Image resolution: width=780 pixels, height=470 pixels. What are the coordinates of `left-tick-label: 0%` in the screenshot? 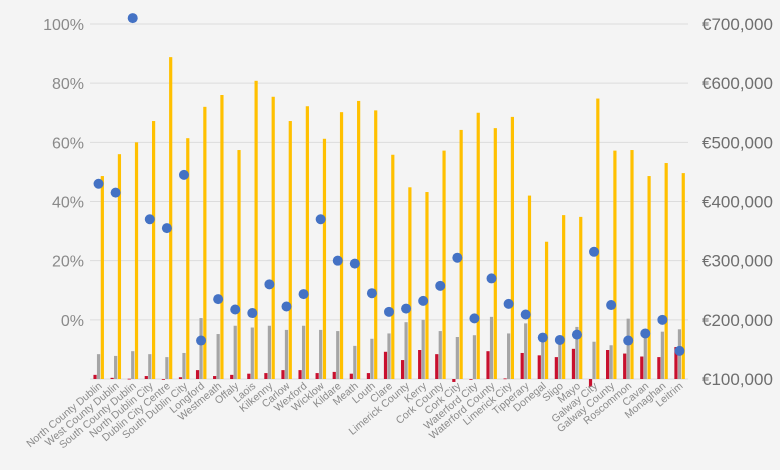 It's located at (72, 321).